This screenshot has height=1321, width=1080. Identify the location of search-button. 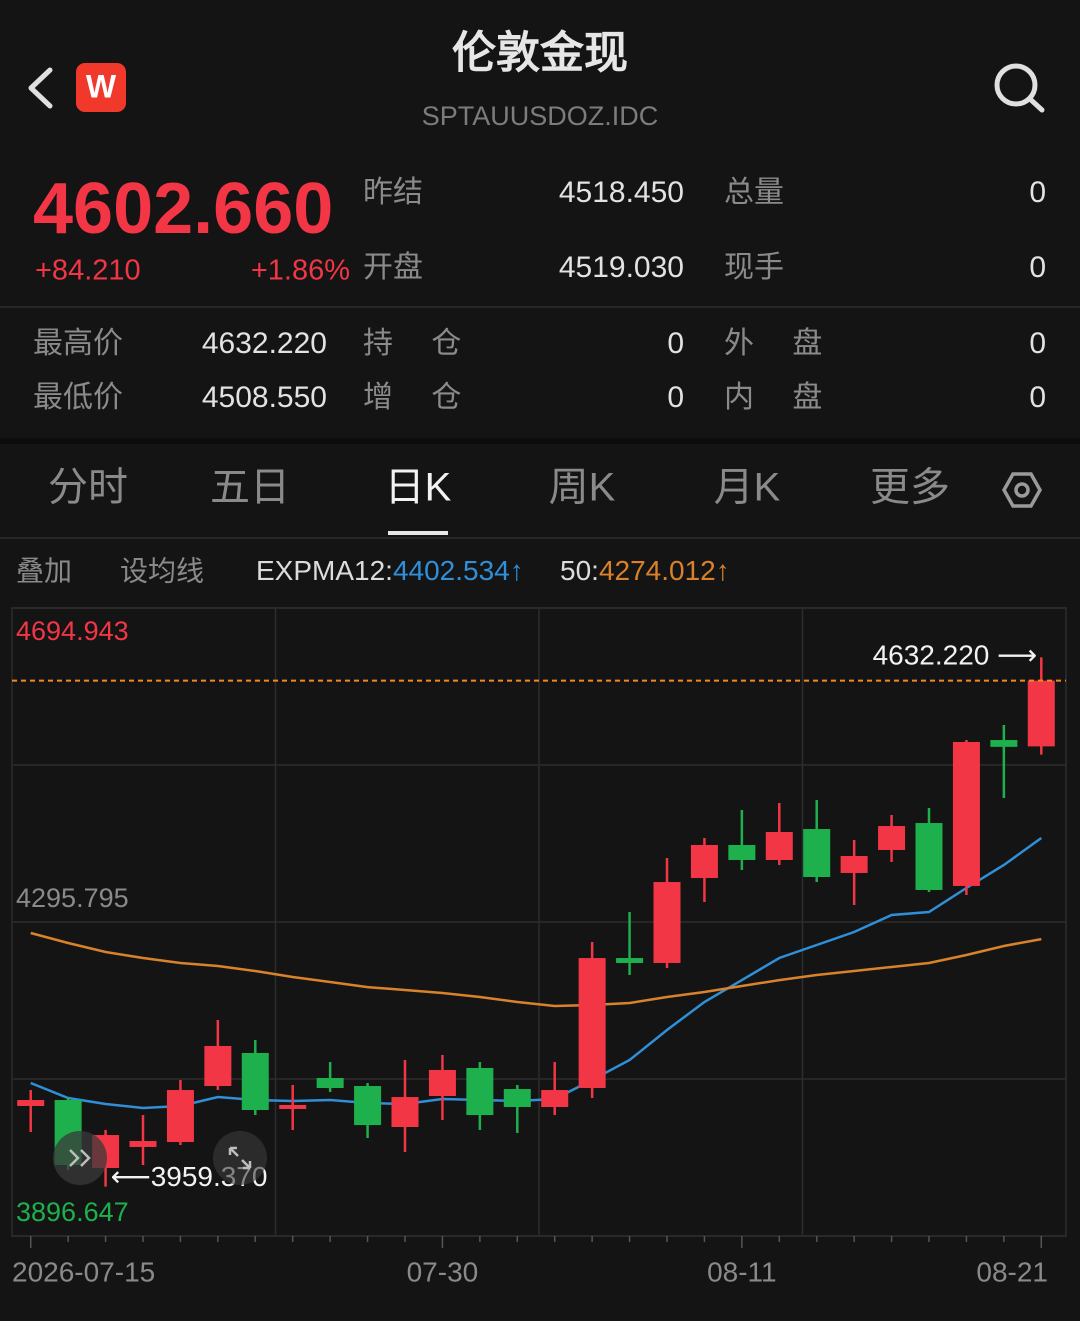
(1019, 88).